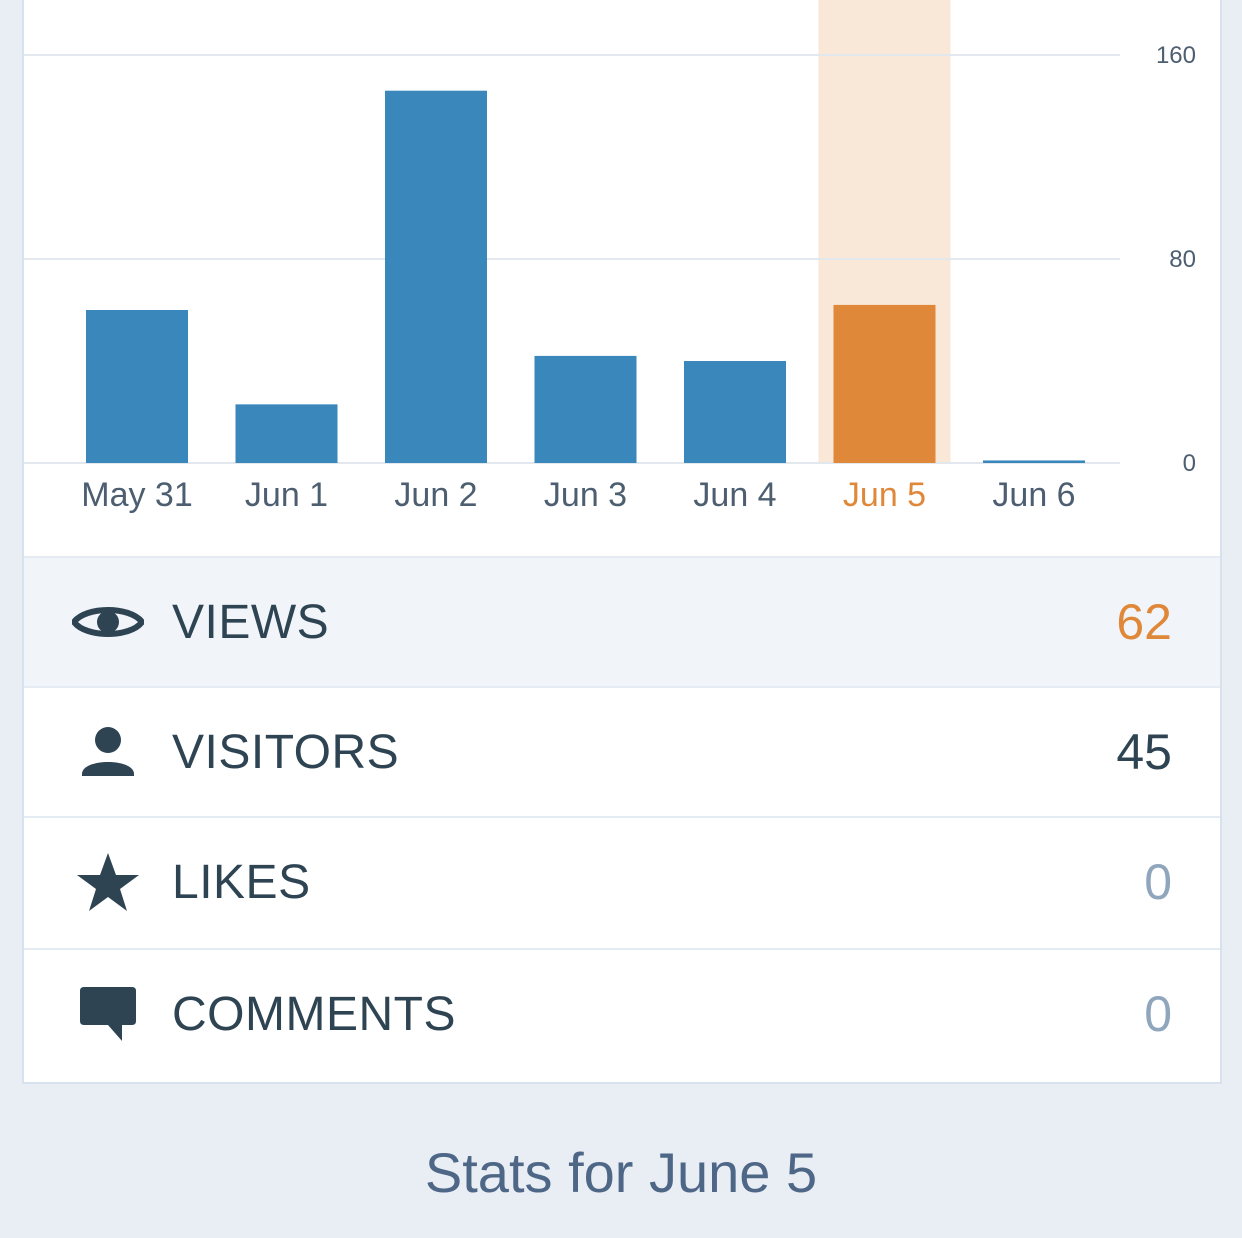 The height and width of the screenshot is (1238, 1242). I want to click on stat-value-visitors: 45, so click(1144, 752).